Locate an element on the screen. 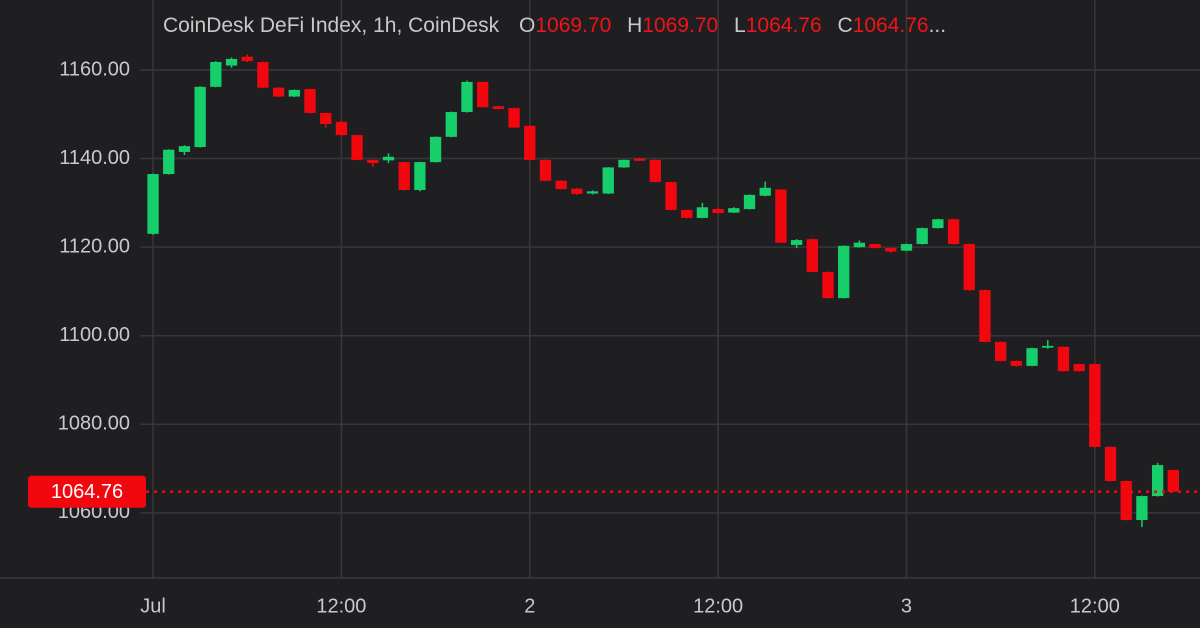  ohlc-label: O is located at coordinates (527, 25).